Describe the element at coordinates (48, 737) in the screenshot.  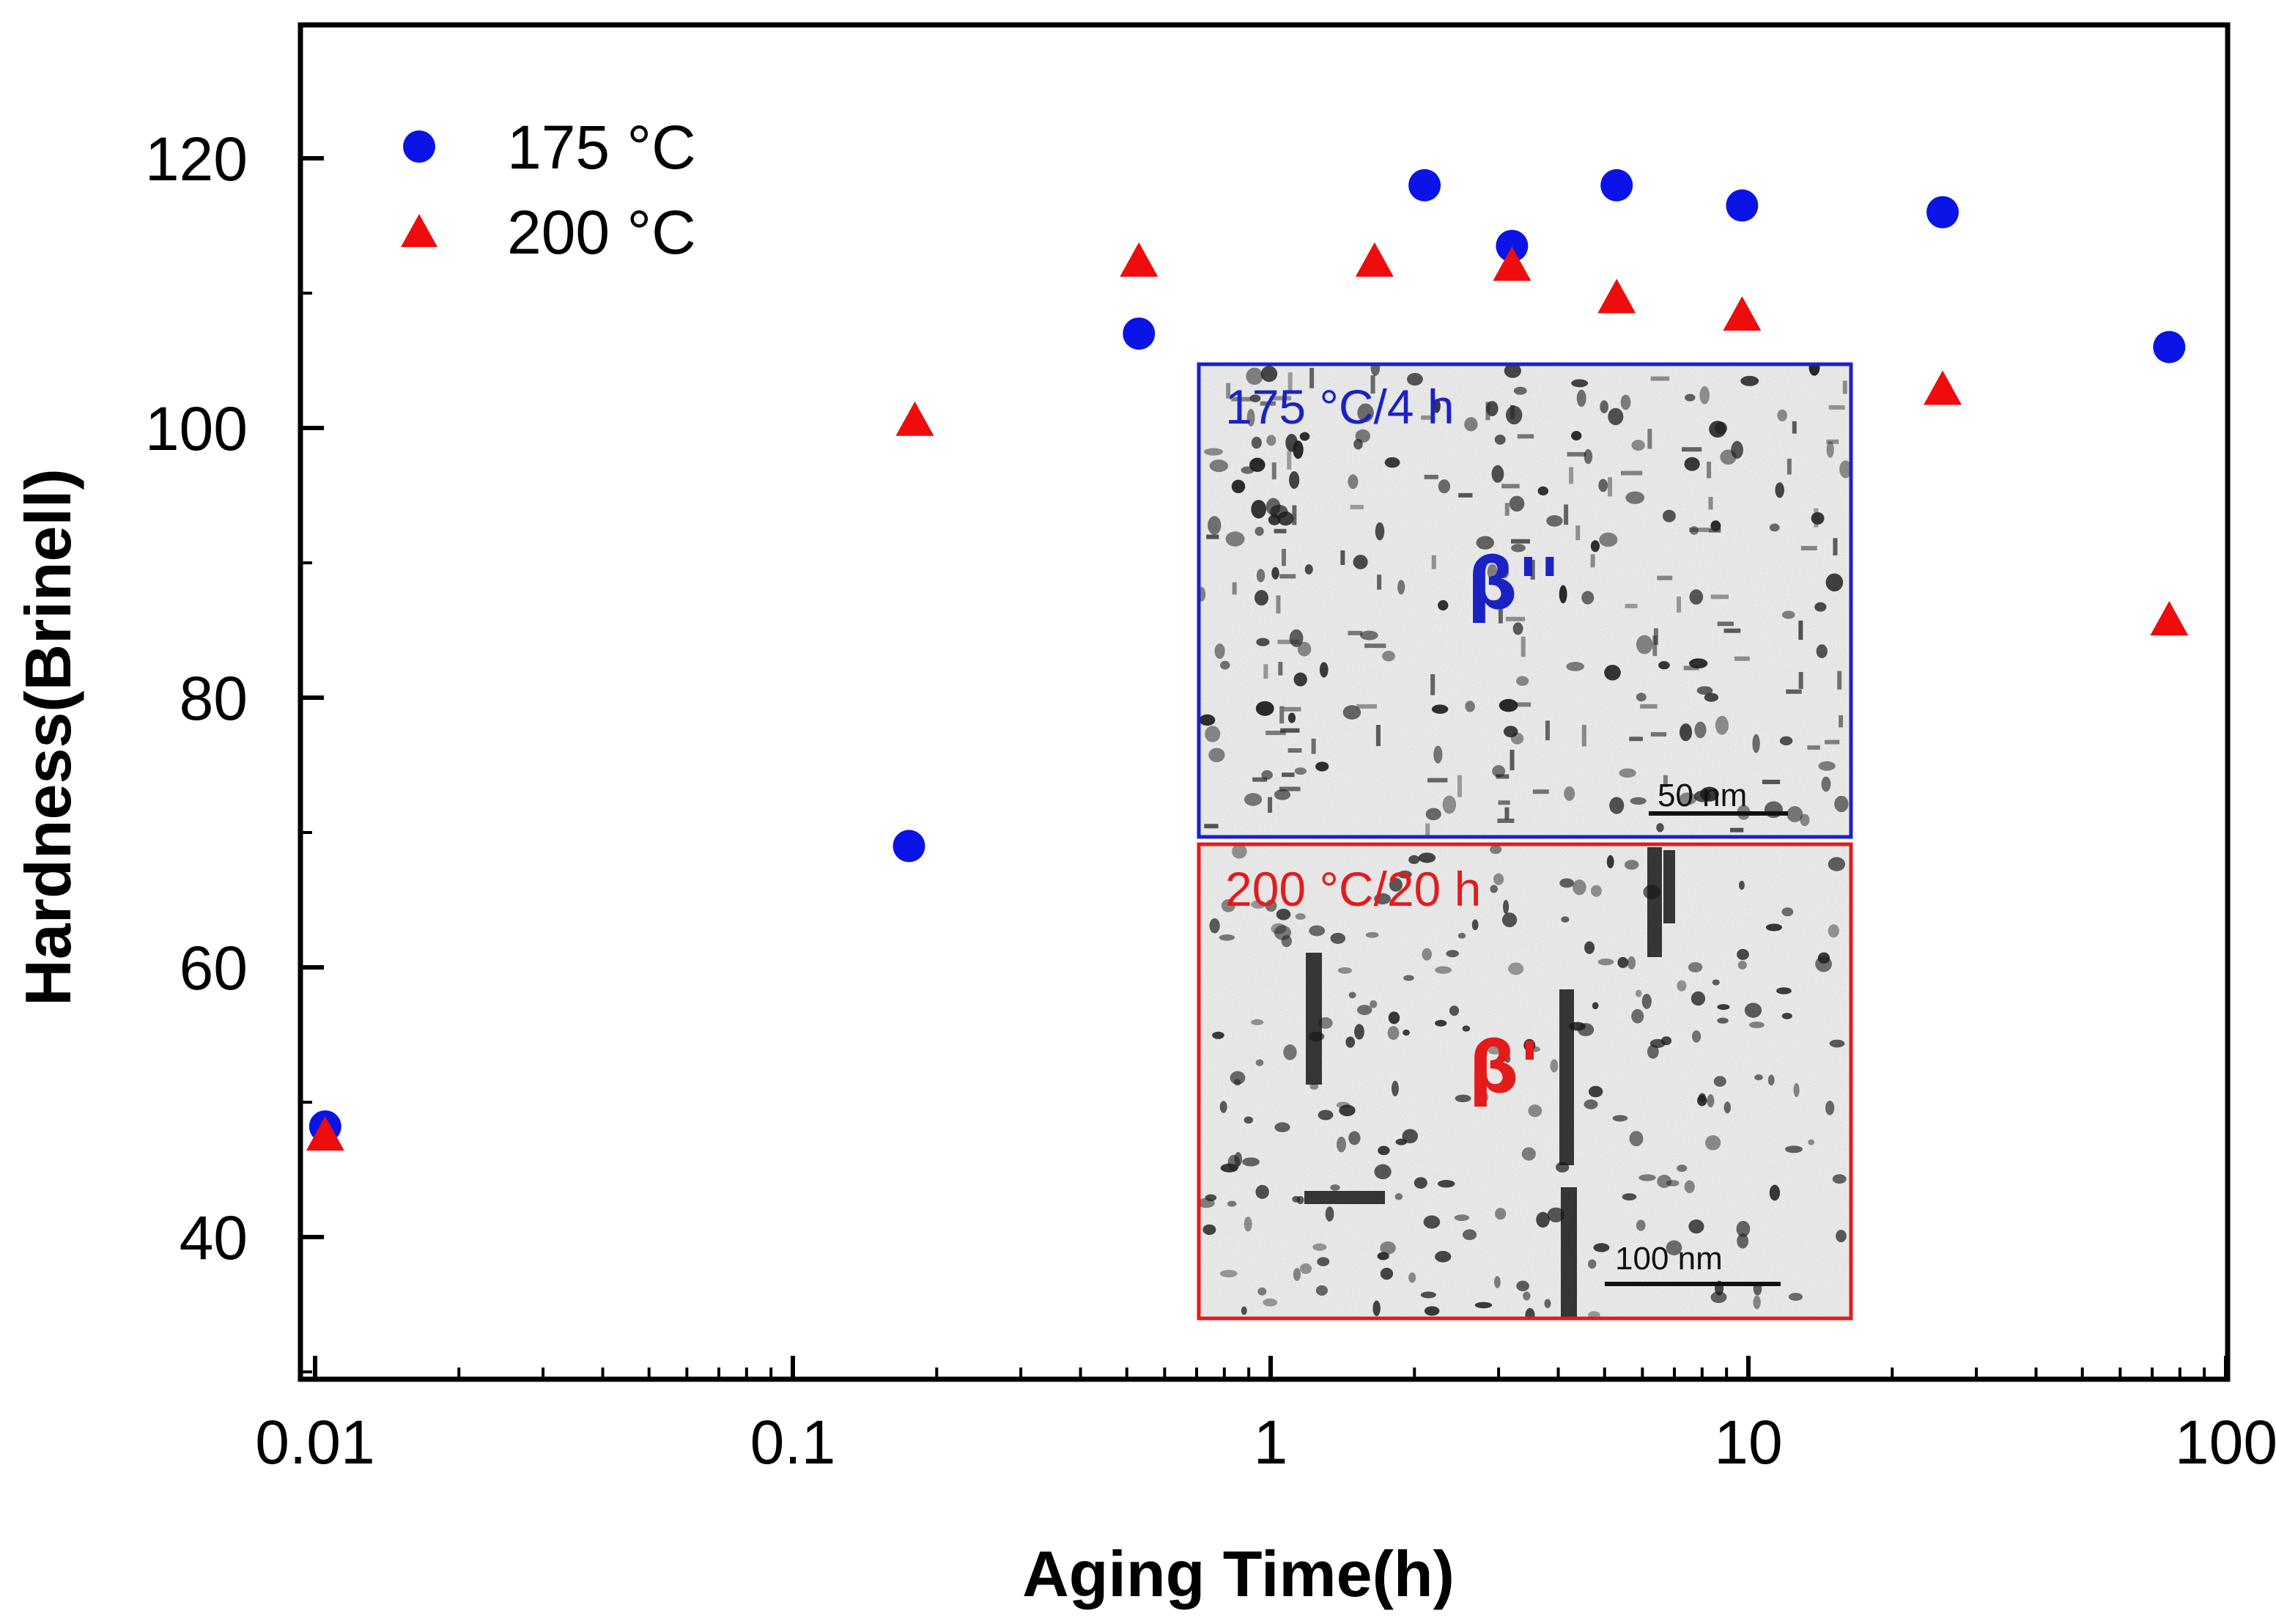
I see `y-axis-title: Hardness(Brinell)` at that location.